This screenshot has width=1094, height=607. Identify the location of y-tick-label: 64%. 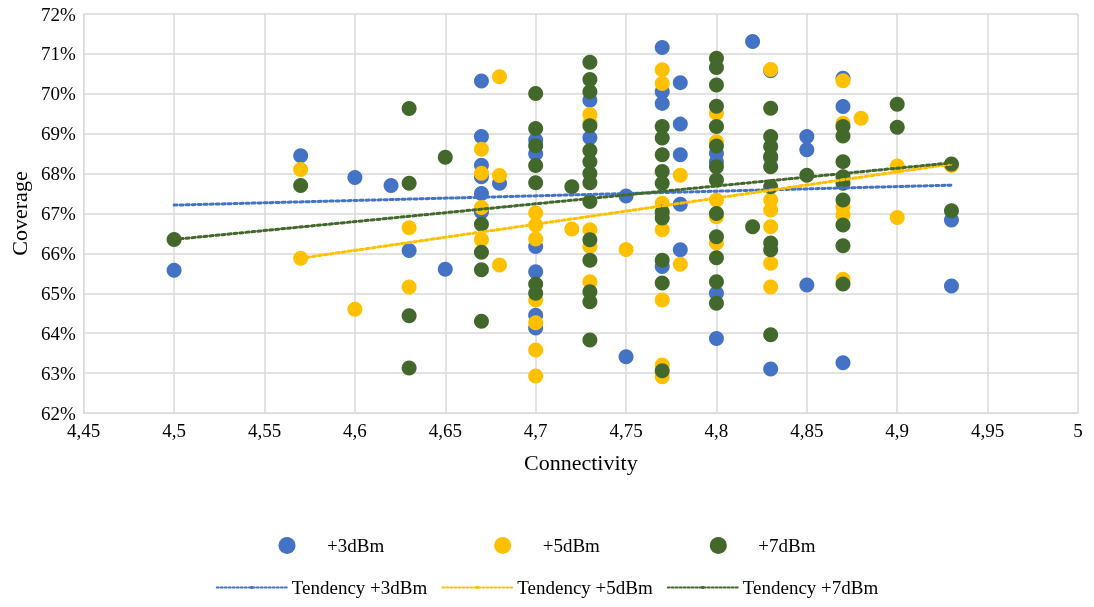
(58, 333).